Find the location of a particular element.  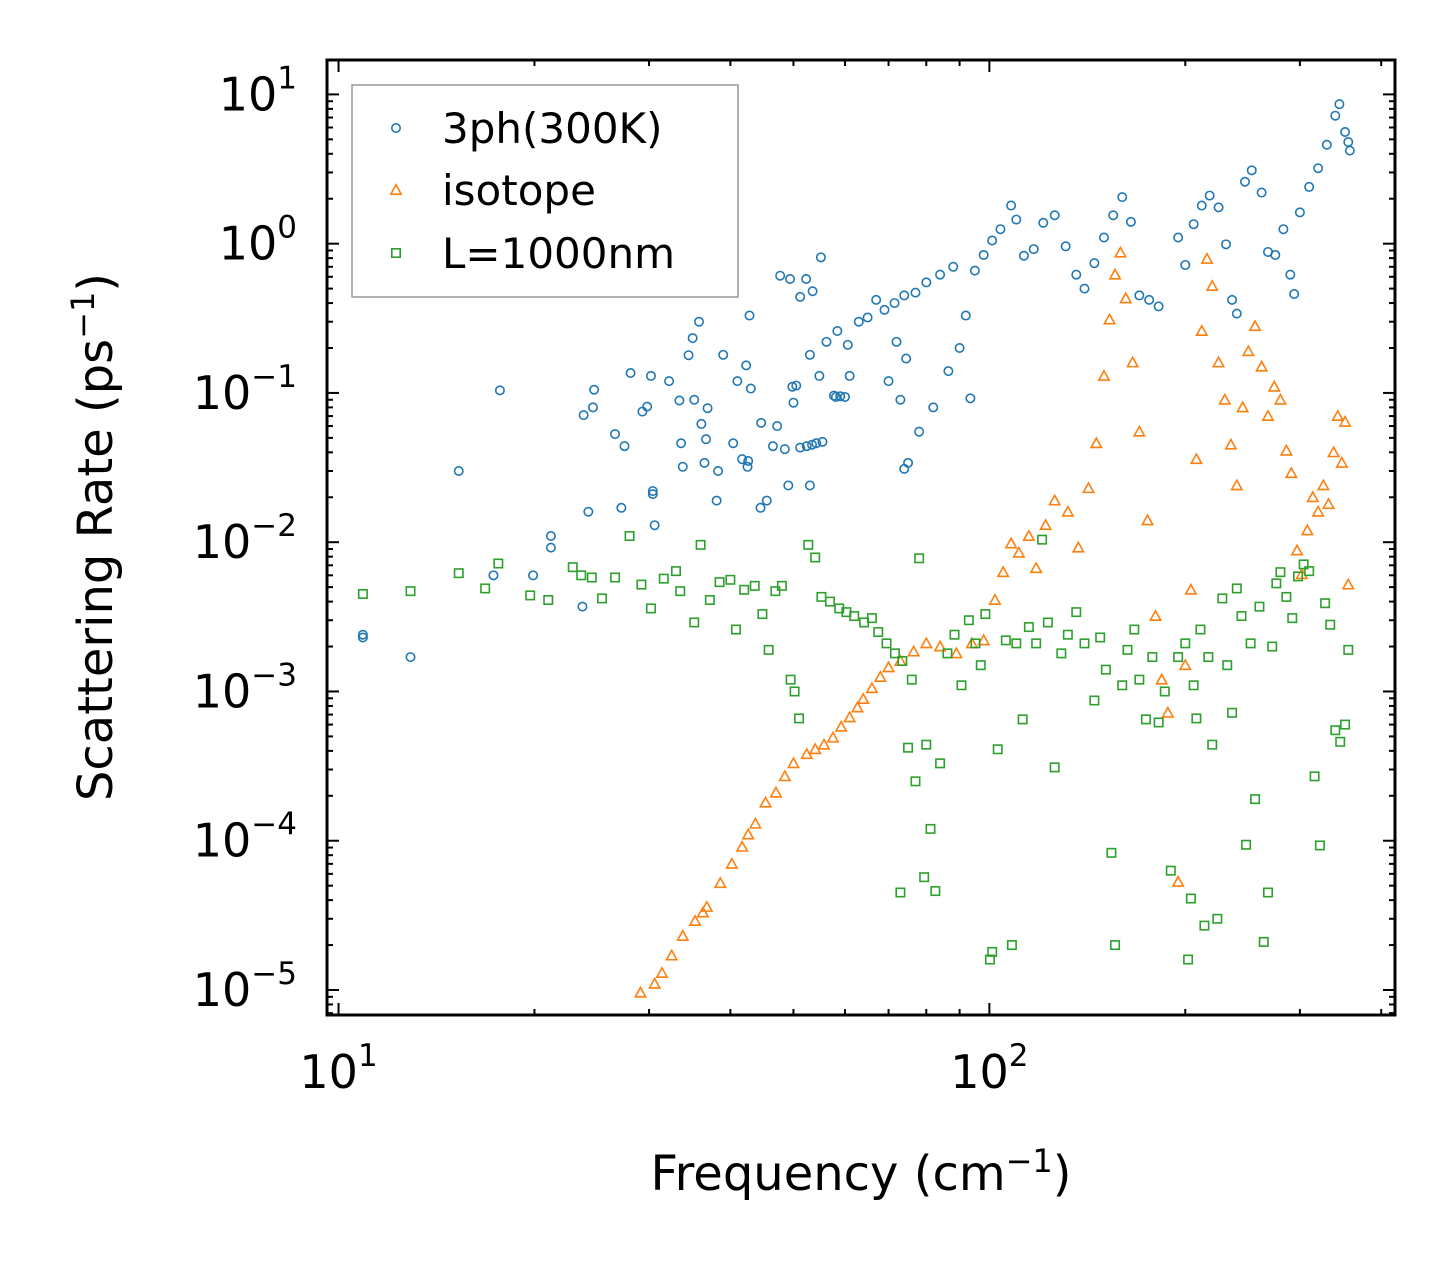

legend-marker is located at coordinates (395, 128).